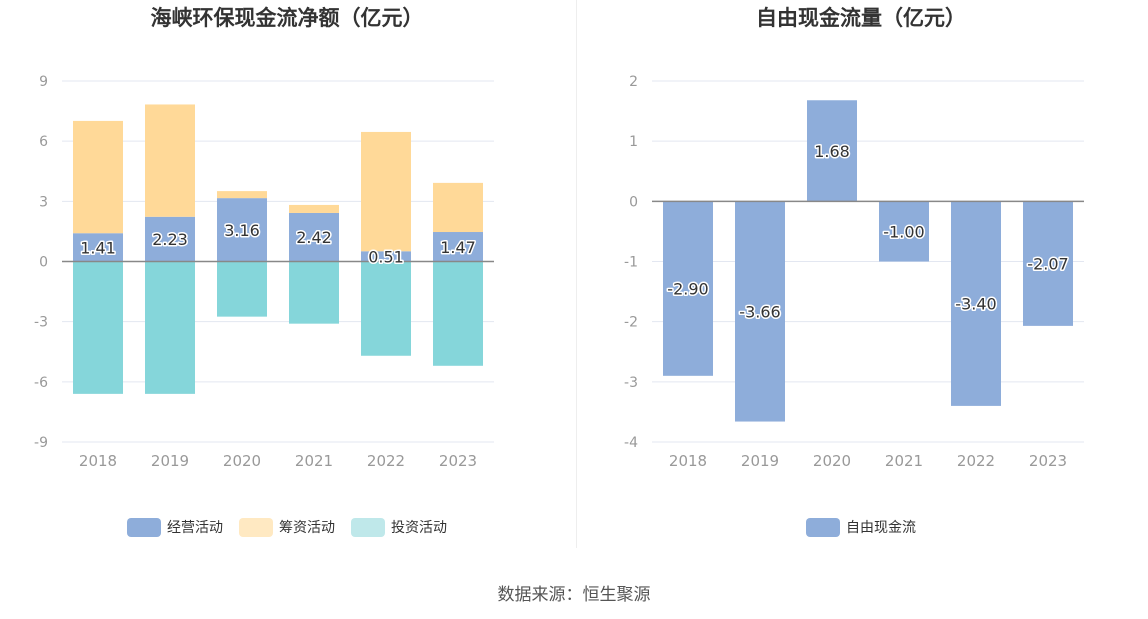 This screenshot has height=619, width=1148. I want to click on legend-item-operating: 经营活动, so click(175, 527).